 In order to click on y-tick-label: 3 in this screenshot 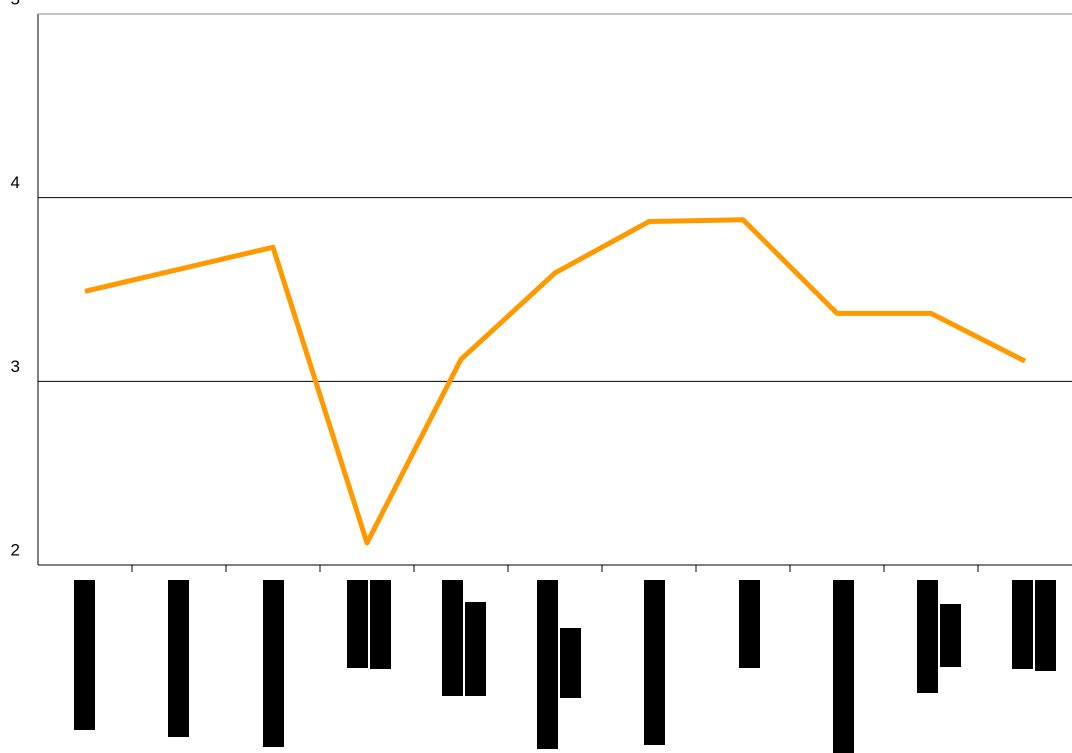, I will do `click(15, 366)`.